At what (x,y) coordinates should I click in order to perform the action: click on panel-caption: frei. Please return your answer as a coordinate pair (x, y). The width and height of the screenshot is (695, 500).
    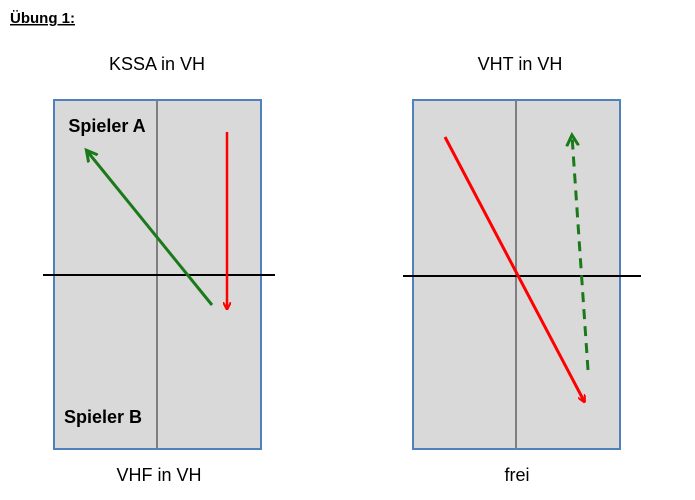
    Looking at the image, I should click on (516, 475).